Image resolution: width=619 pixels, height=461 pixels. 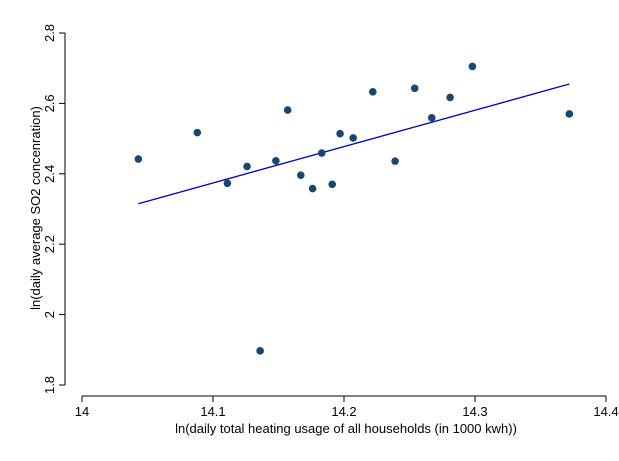 What do you see at coordinates (49, 385) in the screenshot?
I see `y-tick-label: 1.8` at bounding box center [49, 385].